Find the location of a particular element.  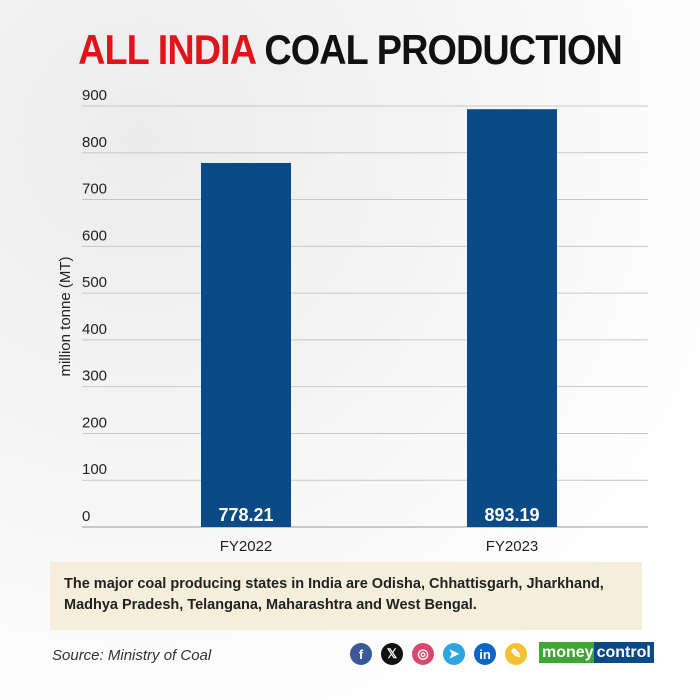

data-label: 893.19 is located at coordinates (511, 515).